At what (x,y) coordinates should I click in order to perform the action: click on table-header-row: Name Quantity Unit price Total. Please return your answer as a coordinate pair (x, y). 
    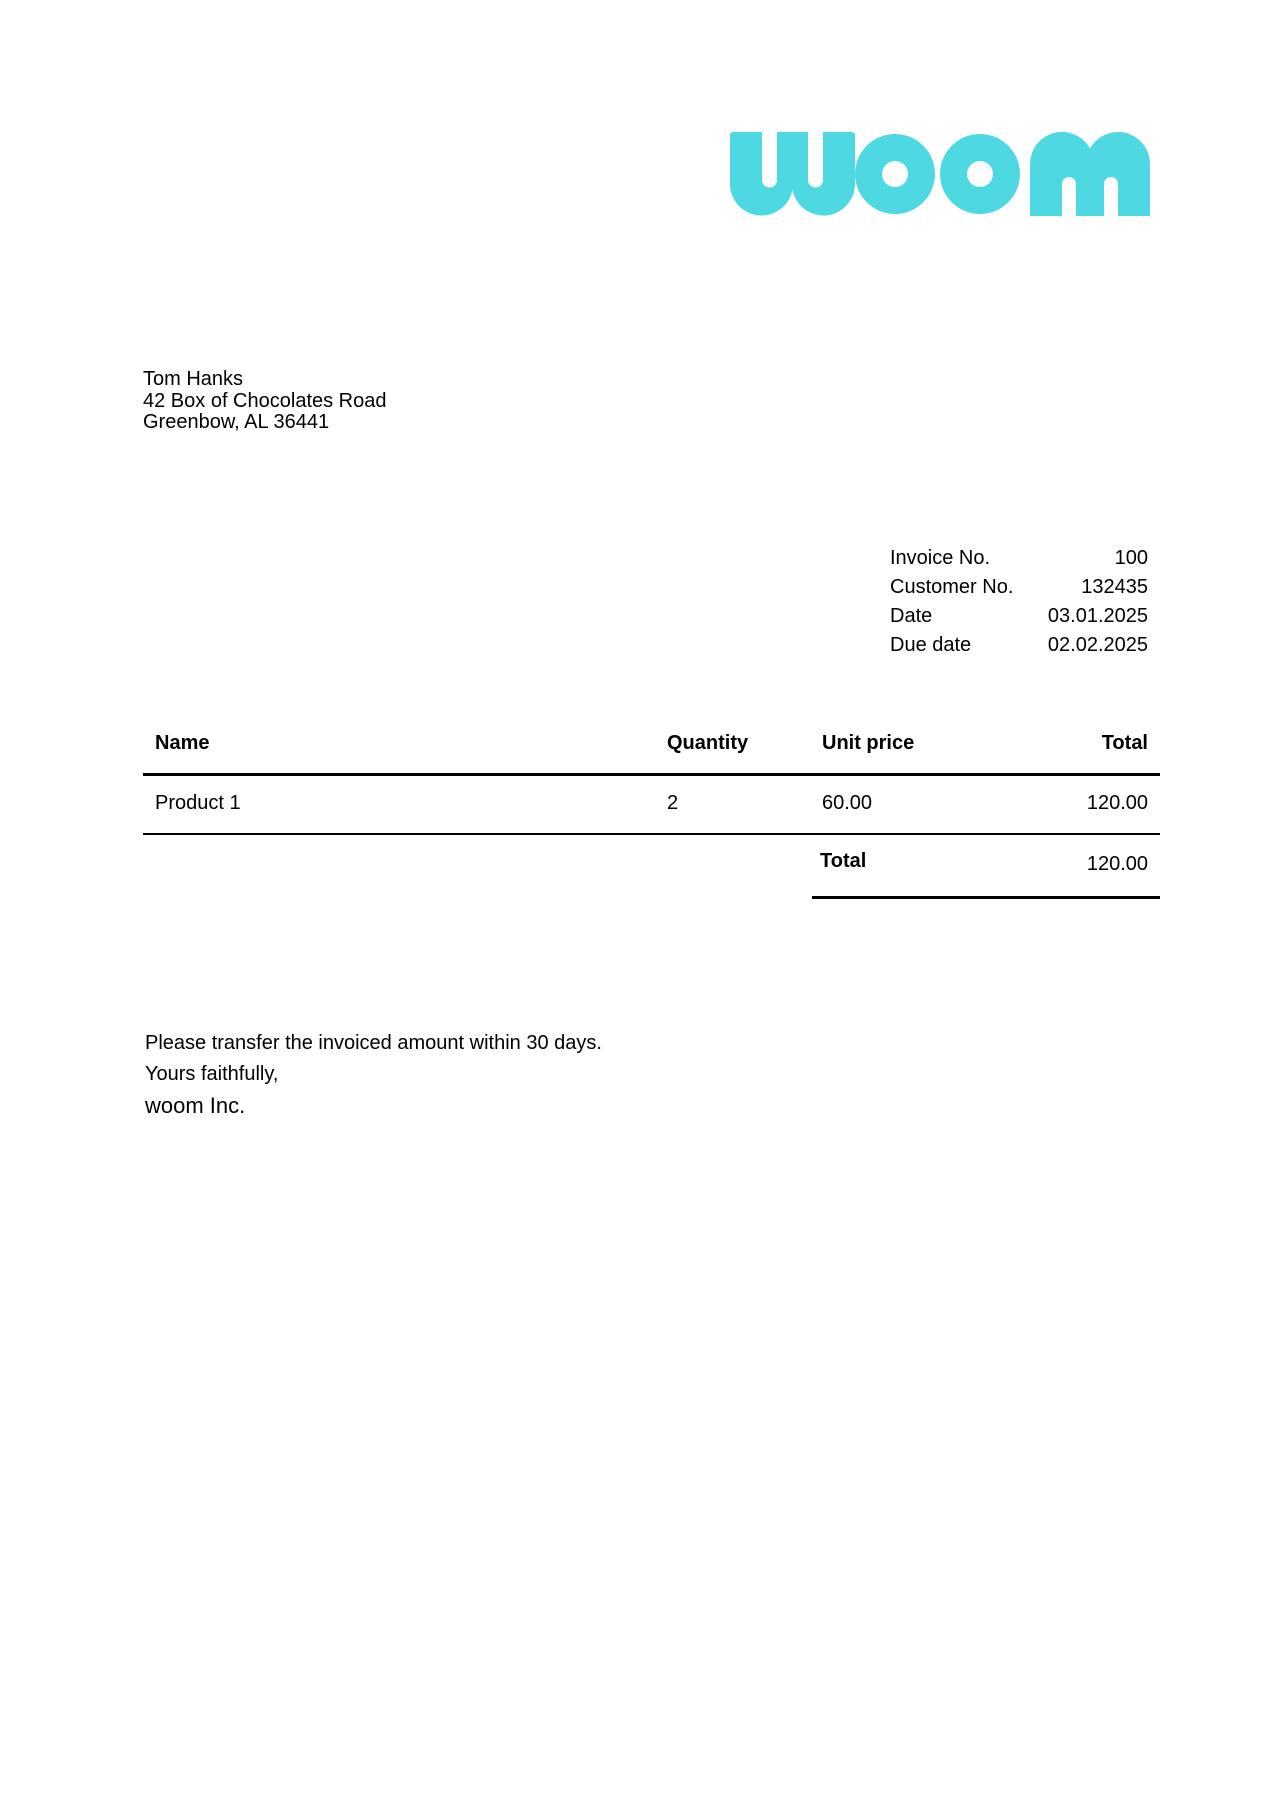
    Looking at the image, I should click on (651, 751).